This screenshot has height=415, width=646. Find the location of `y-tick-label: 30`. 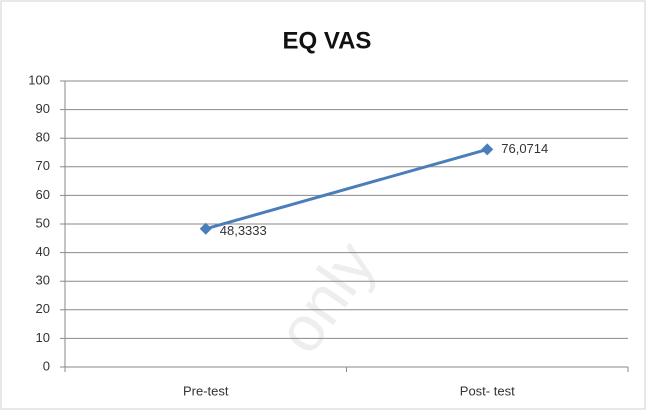

y-tick-label: 30 is located at coordinates (43, 280).